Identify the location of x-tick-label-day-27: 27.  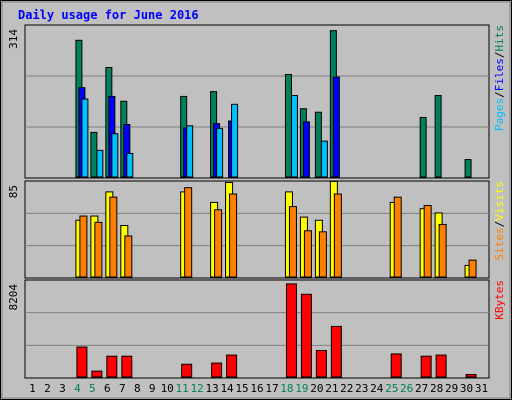
(421, 388).